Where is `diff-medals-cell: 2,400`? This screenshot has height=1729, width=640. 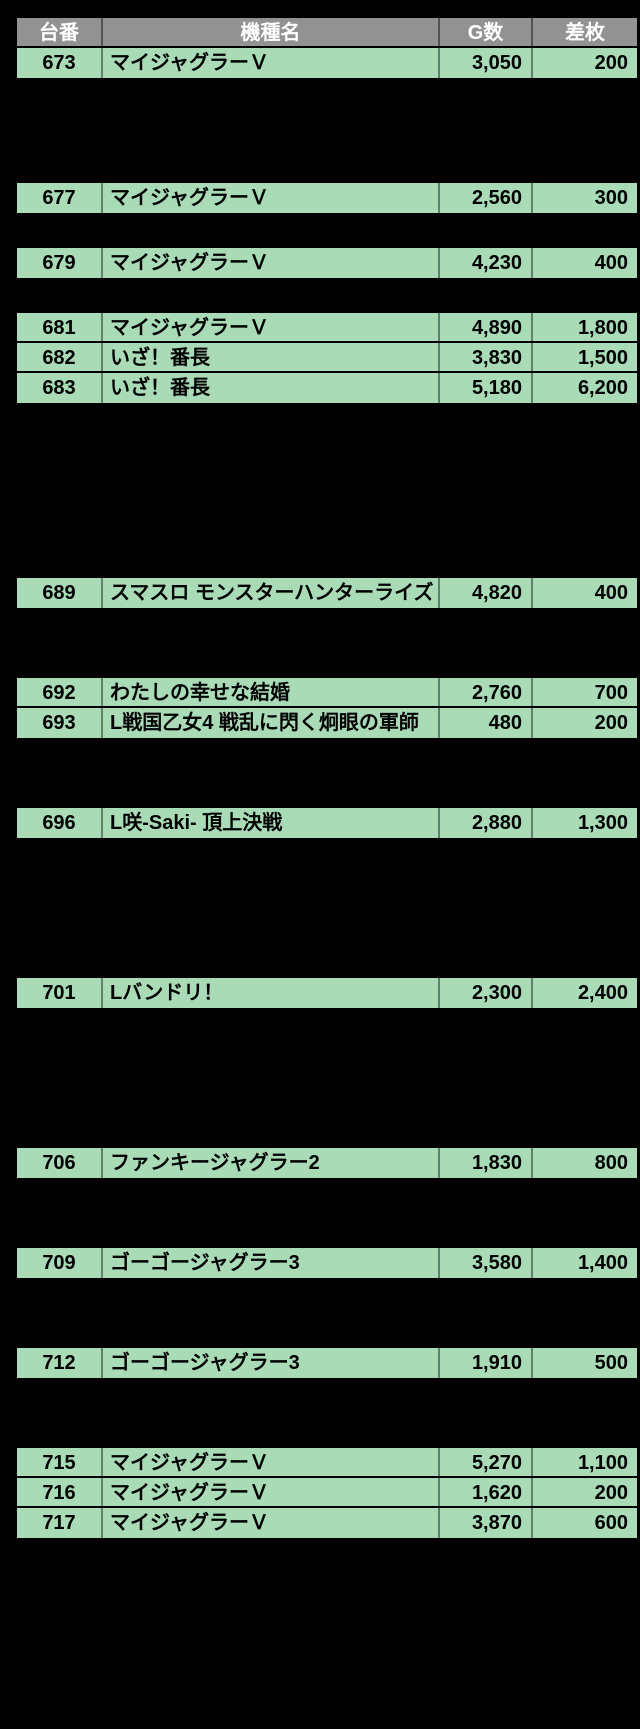
diff-medals-cell: 2,400 is located at coordinates (602, 993).